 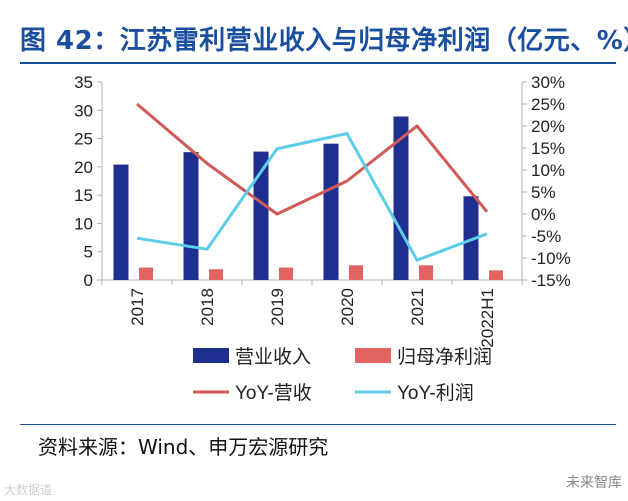 I want to click on x-tick-label: 2018, so click(x=207, y=307).